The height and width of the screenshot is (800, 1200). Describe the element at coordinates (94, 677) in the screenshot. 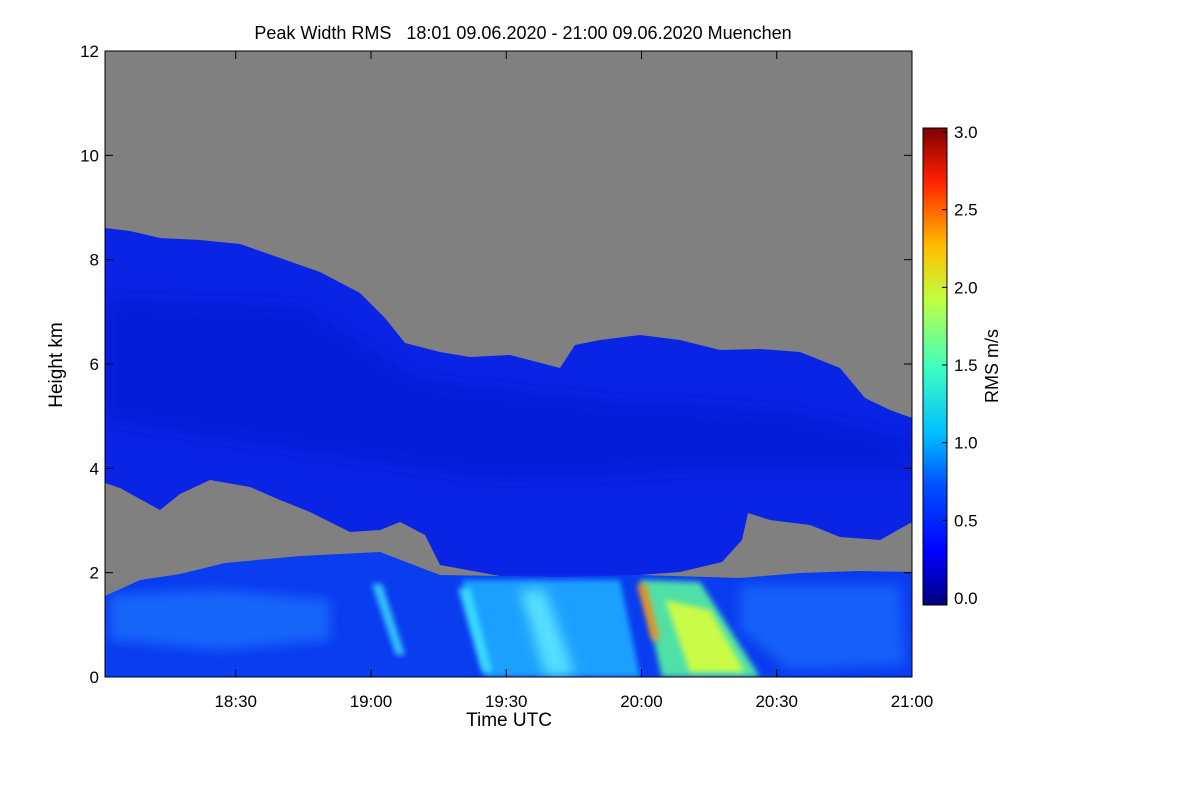

I see `y-tick-label: 0` at that location.